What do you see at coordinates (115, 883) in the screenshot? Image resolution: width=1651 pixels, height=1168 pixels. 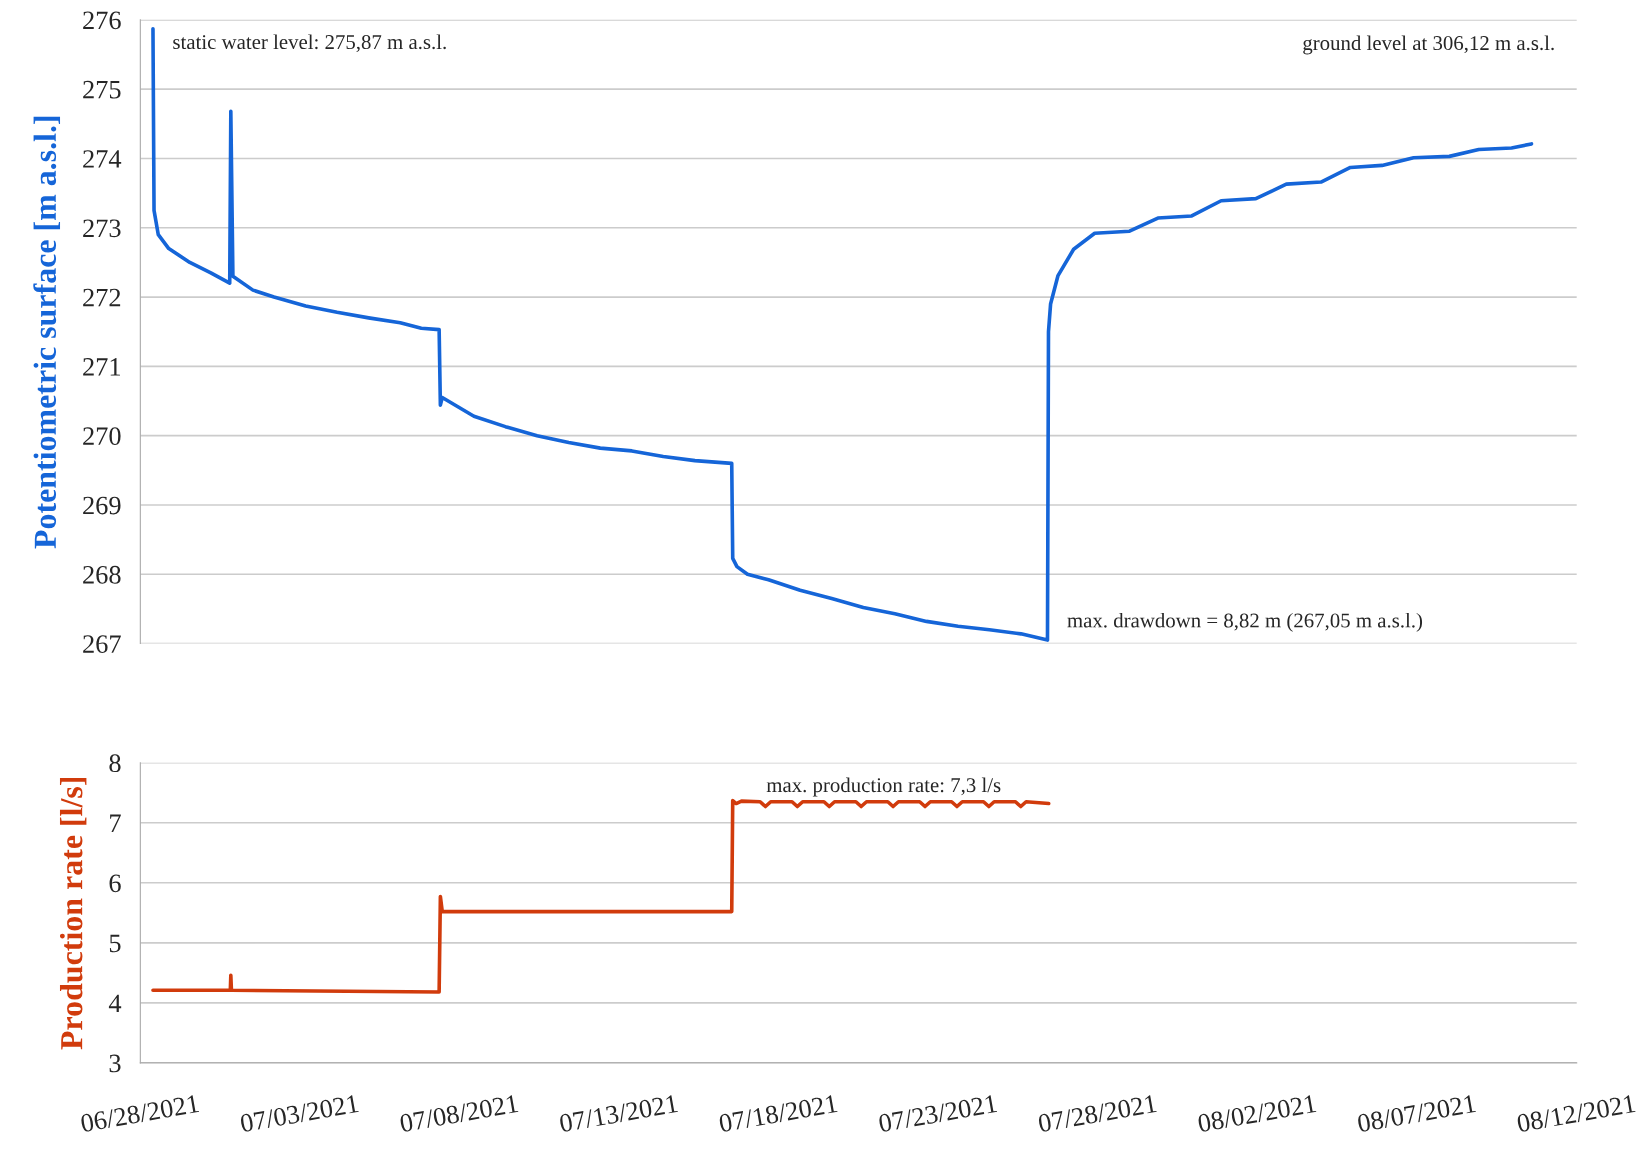 I see `y-tick-label: 6` at bounding box center [115, 883].